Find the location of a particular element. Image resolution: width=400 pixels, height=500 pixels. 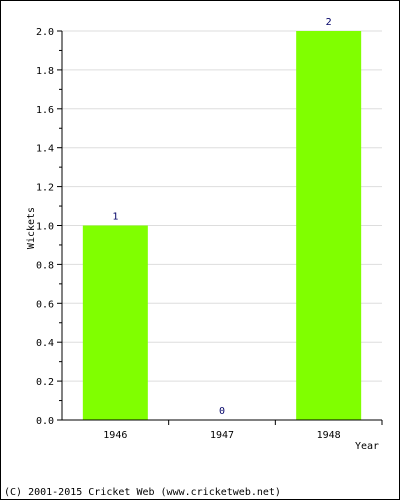

y-tick-label: 0.6 is located at coordinates (45, 304).